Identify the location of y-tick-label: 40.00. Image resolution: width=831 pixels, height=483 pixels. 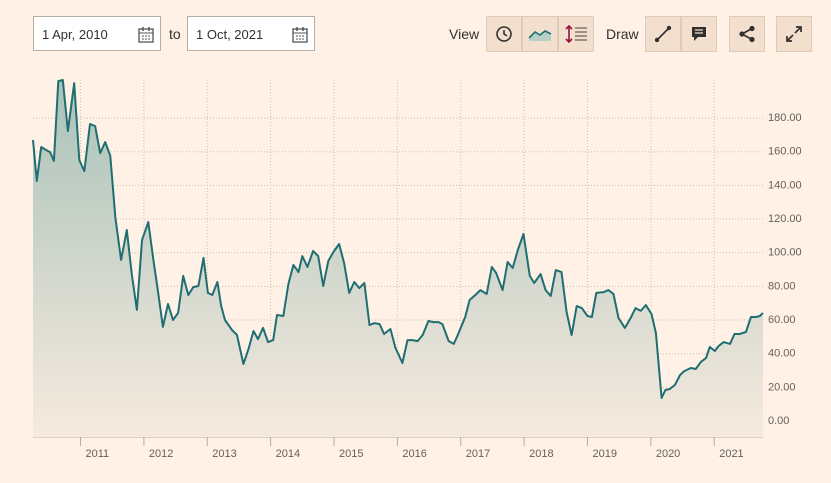
(782, 354).